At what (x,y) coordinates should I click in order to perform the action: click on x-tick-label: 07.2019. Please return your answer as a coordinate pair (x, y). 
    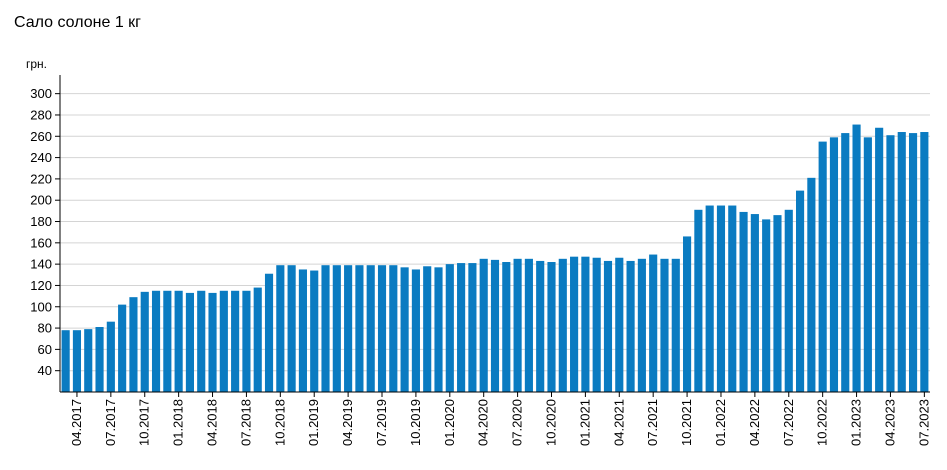
    Looking at the image, I should click on (381, 422).